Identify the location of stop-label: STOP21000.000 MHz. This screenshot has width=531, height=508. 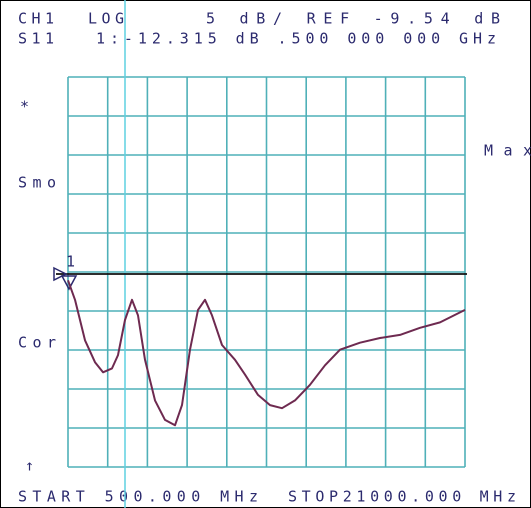
(402, 497).